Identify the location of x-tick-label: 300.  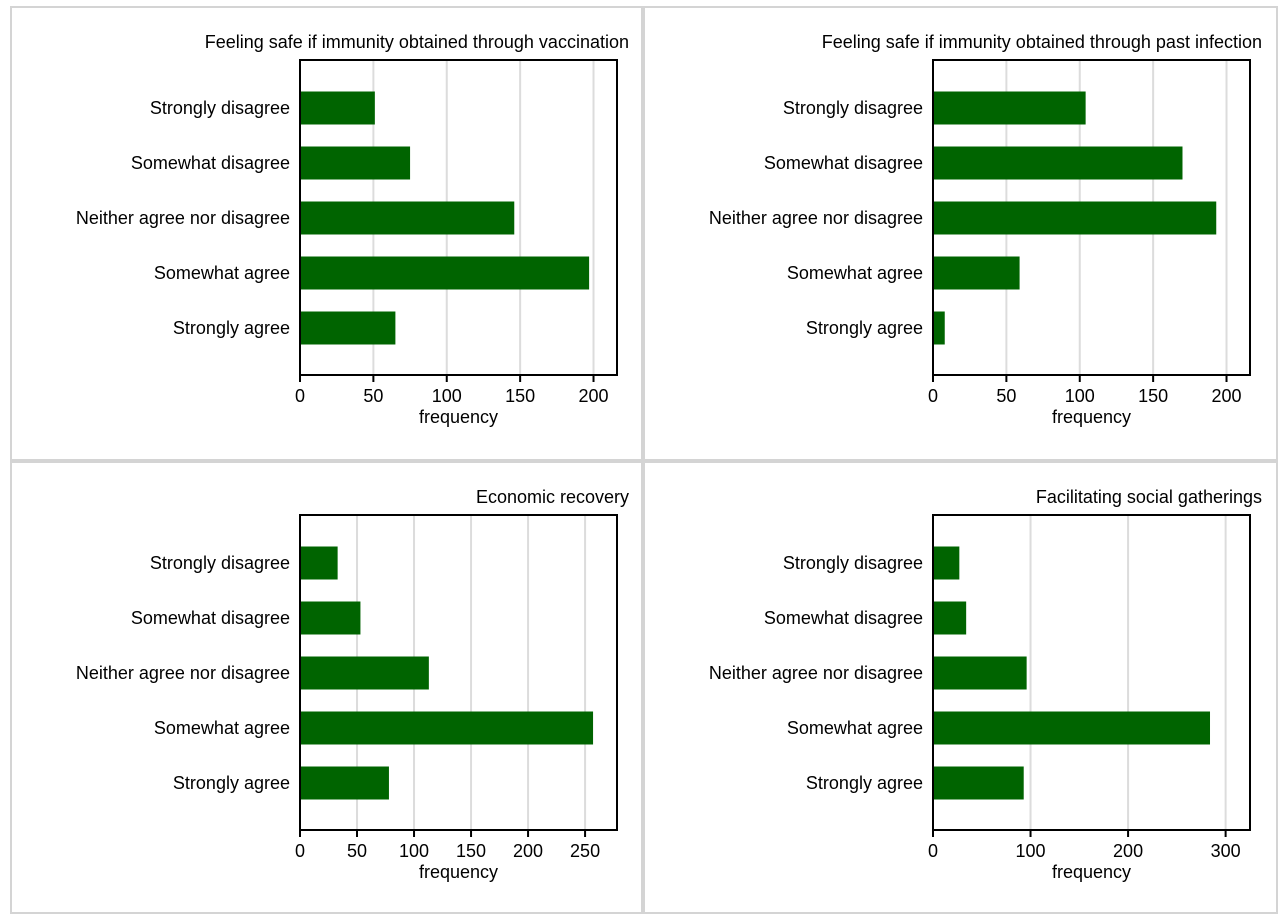
(1226, 851).